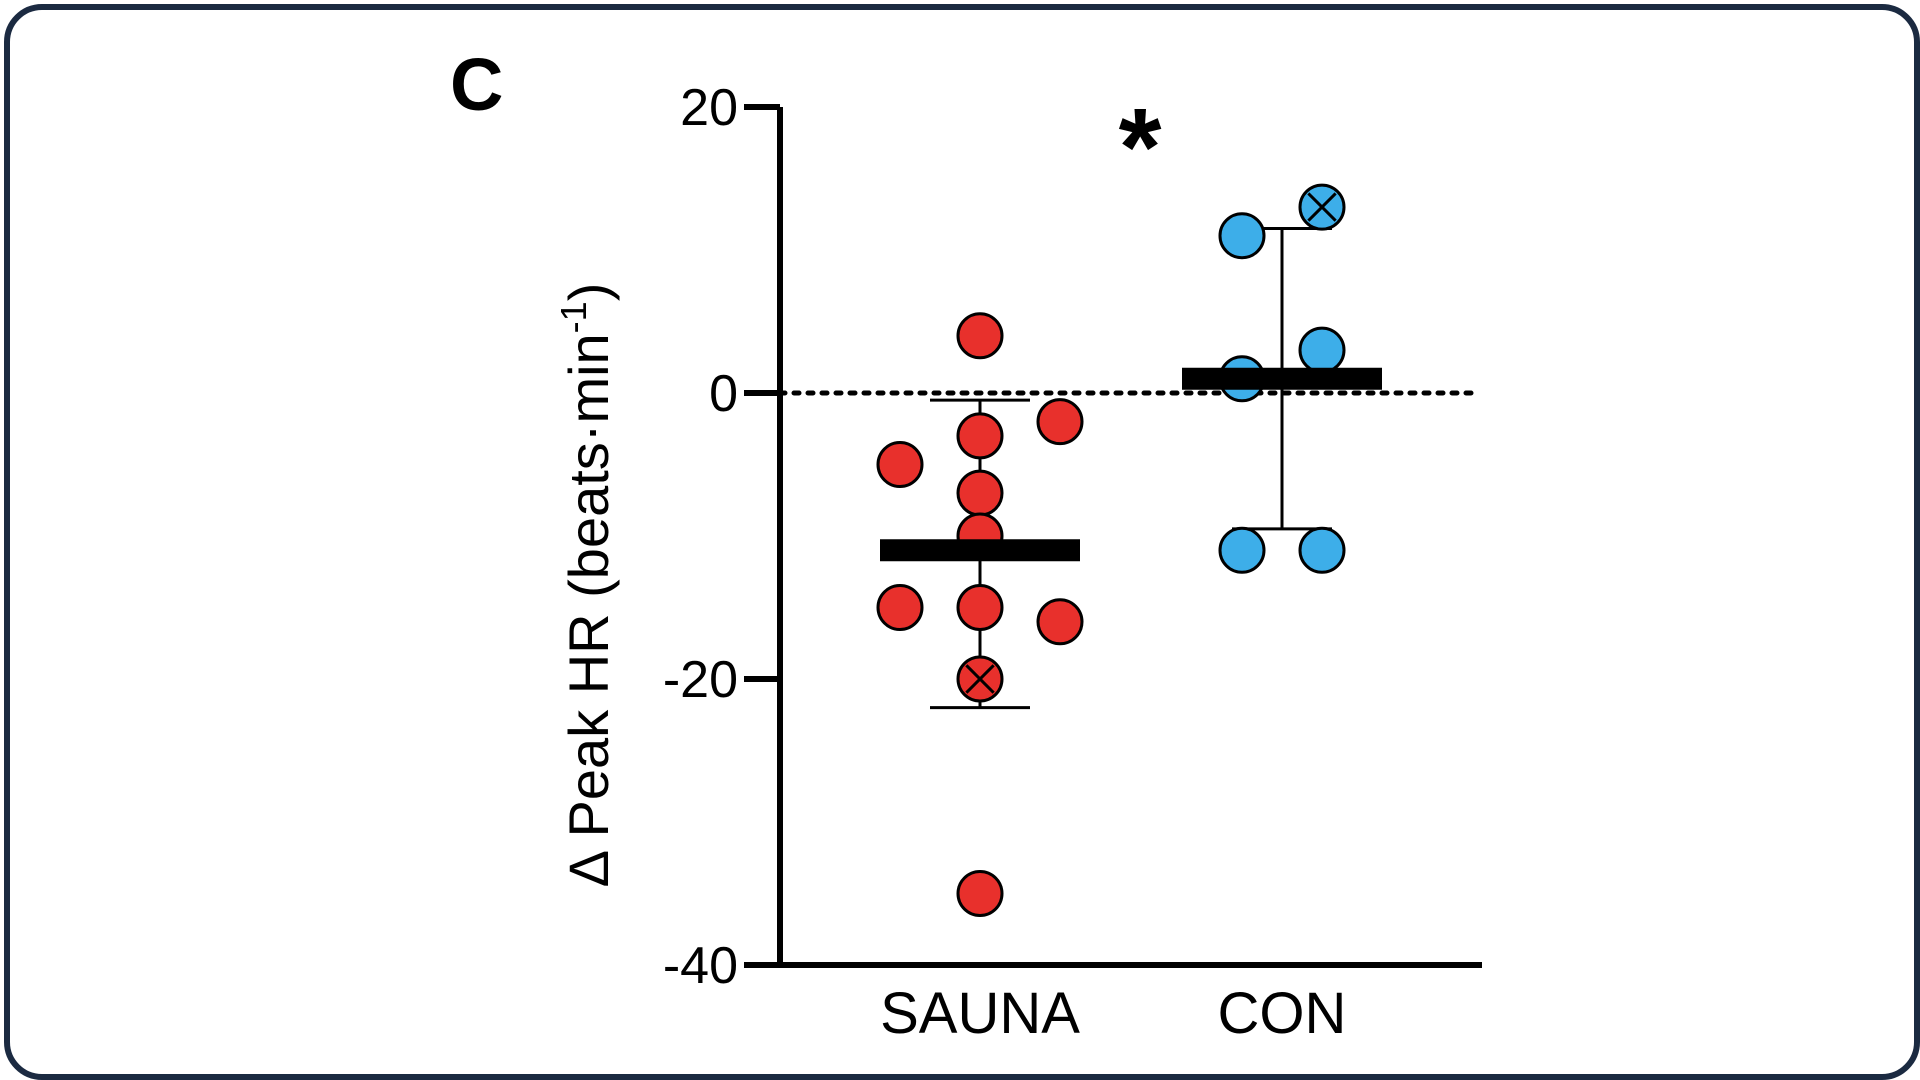 The height and width of the screenshot is (1080, 1920). I want to click on x-category-label: CON, so click(1282, 1013).